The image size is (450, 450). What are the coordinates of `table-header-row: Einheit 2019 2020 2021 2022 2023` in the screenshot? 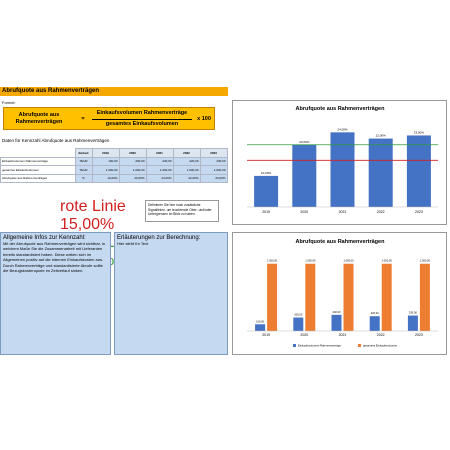 It's located at (114, 153).